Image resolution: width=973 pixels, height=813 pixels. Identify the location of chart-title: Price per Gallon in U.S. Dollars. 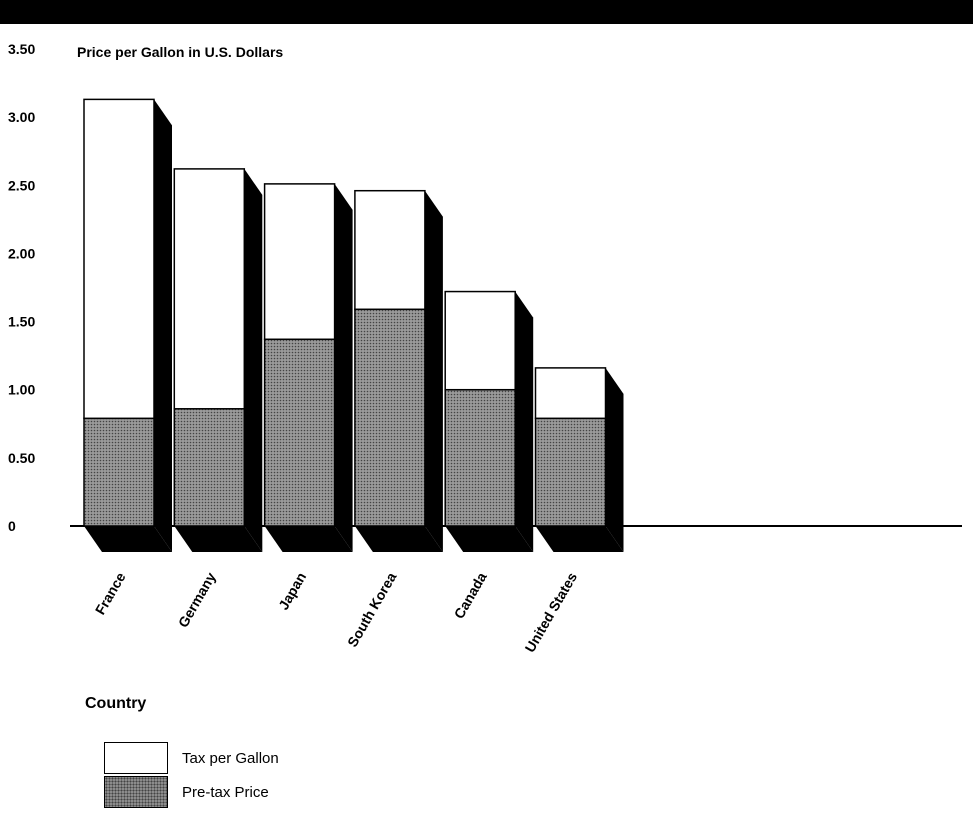
(180, 52).